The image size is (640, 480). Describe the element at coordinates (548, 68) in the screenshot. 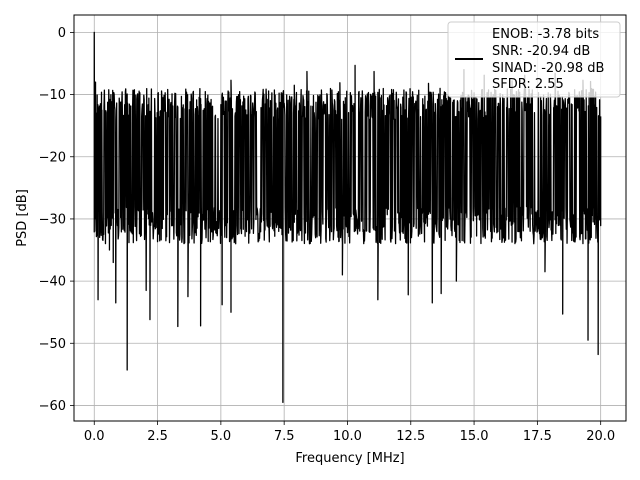

I see `legend-sinad: SINAD: -20.98 dB` at that location.